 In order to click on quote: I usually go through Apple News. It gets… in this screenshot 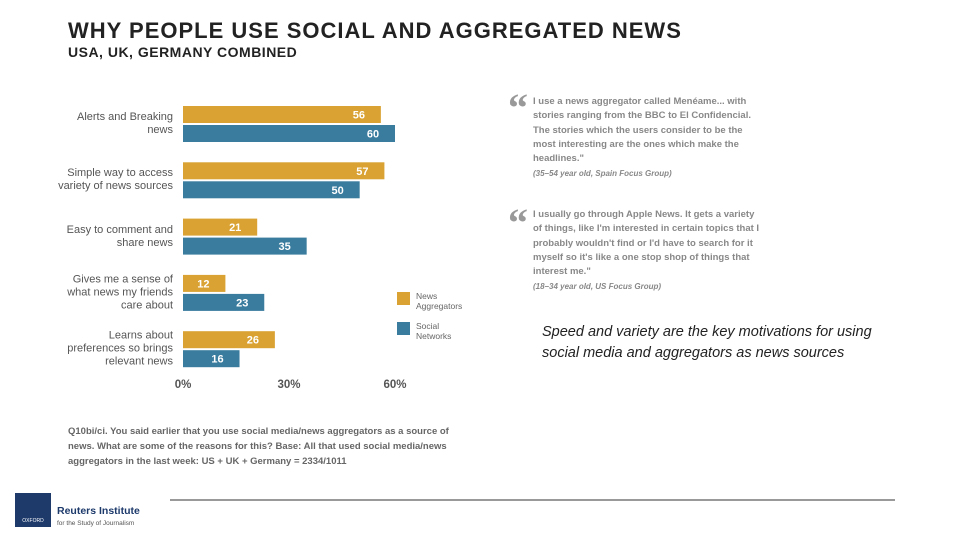, I will do `click(649, 249)`.